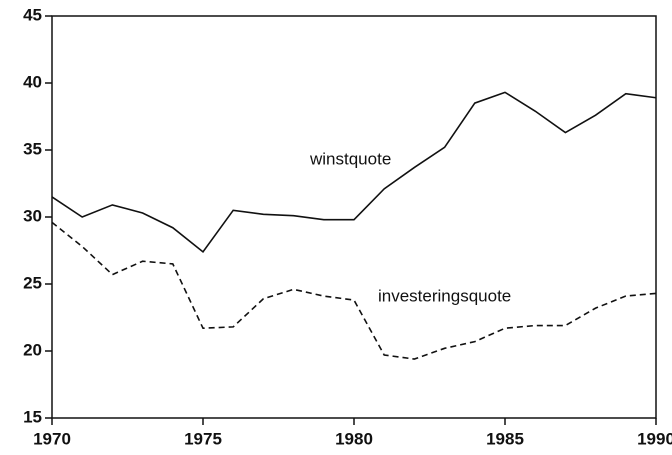 This screenshot has height=455, width=672. What do you see at coordinates (52, 438) in the screenshot?
I see `x-tick-label: 1970` at bounding box center [52, 438].